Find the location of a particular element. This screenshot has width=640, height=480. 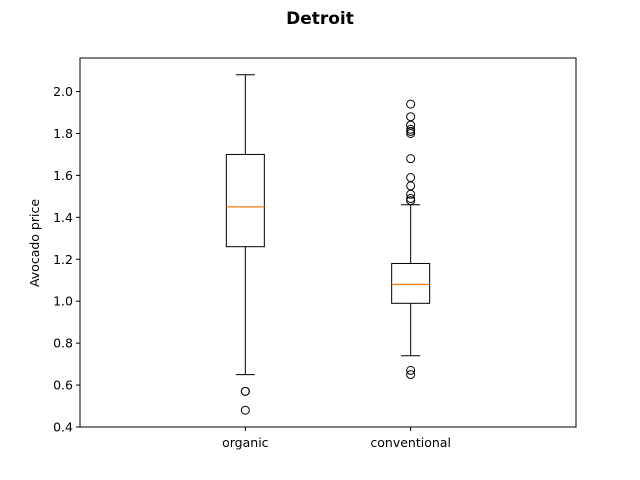

x-axis: organic conventional is located at coordinates (336, 438).